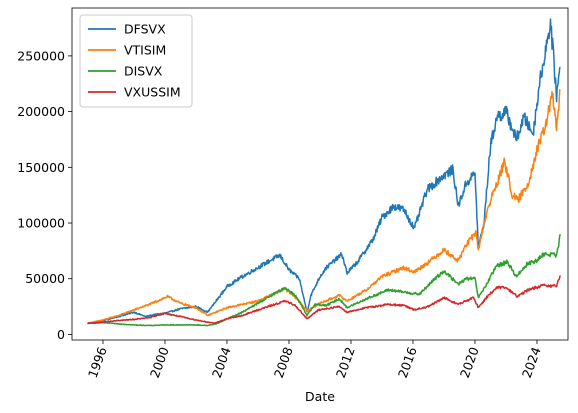 This screenshot has width=578, height=413. Describe the element at coordinates (61, 334) in the screenshot. I see `y-tick-label: 0` at that location.